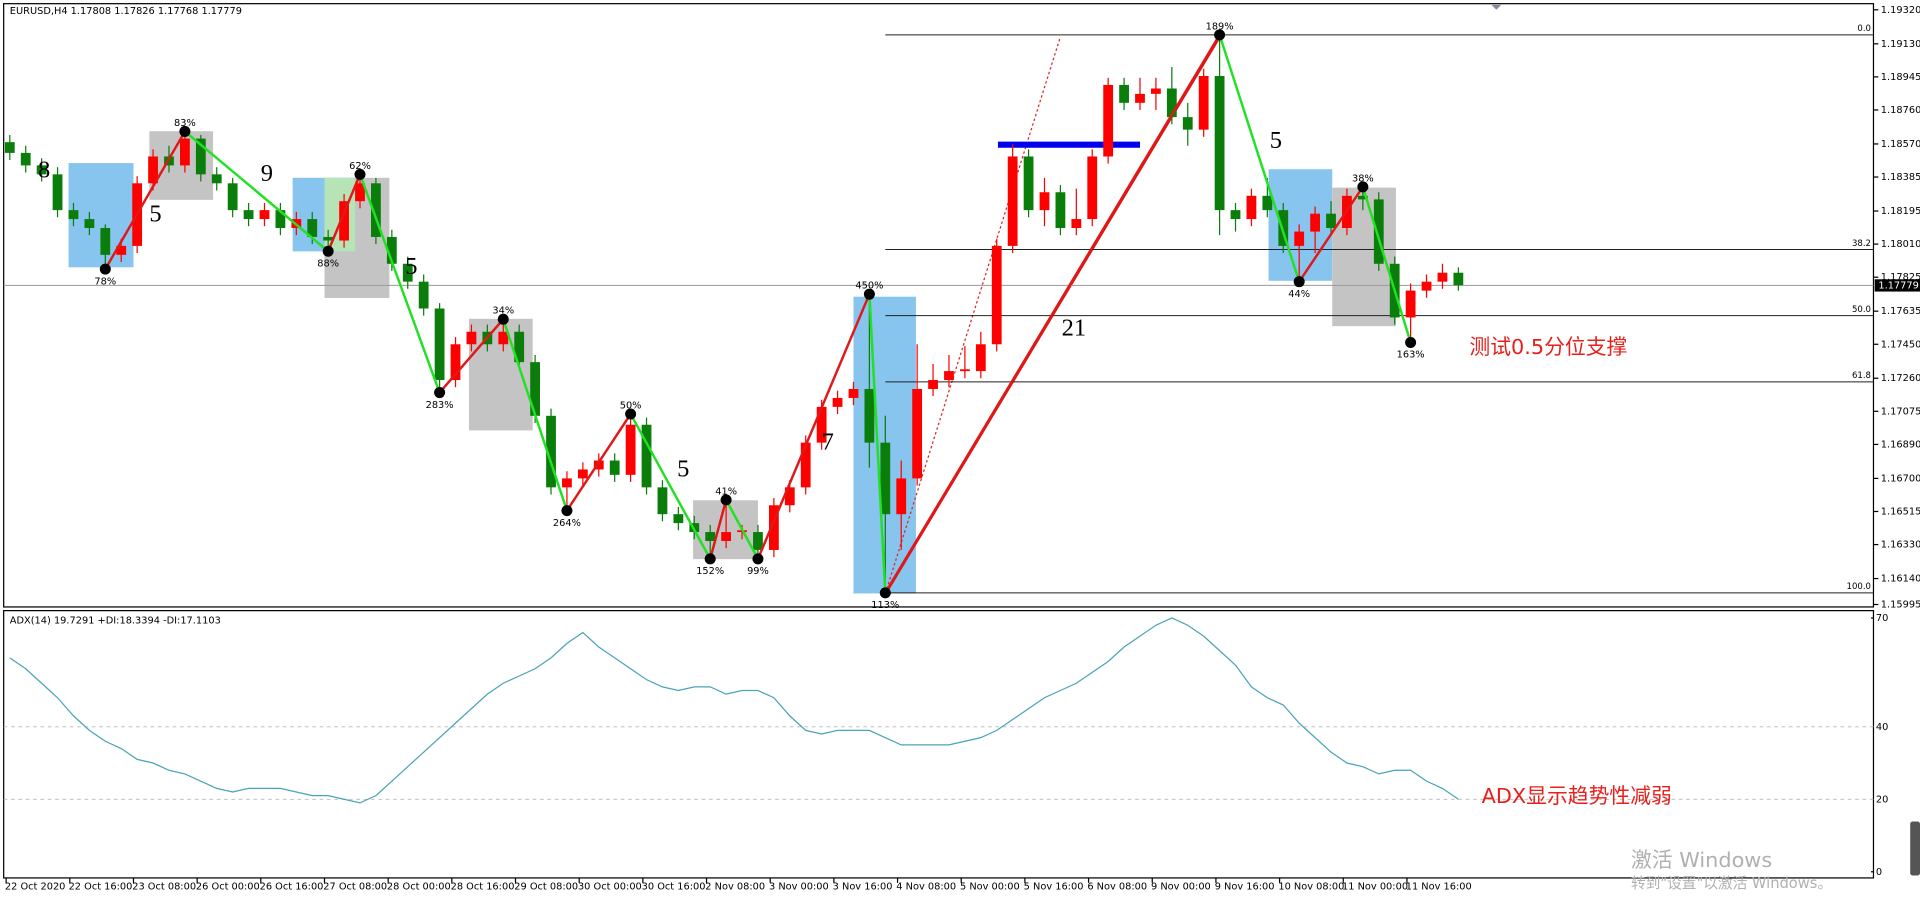 This screenshot has width=1920, height=900. I want to click on y-tick-label: 1.16890, so click(1900, 444).